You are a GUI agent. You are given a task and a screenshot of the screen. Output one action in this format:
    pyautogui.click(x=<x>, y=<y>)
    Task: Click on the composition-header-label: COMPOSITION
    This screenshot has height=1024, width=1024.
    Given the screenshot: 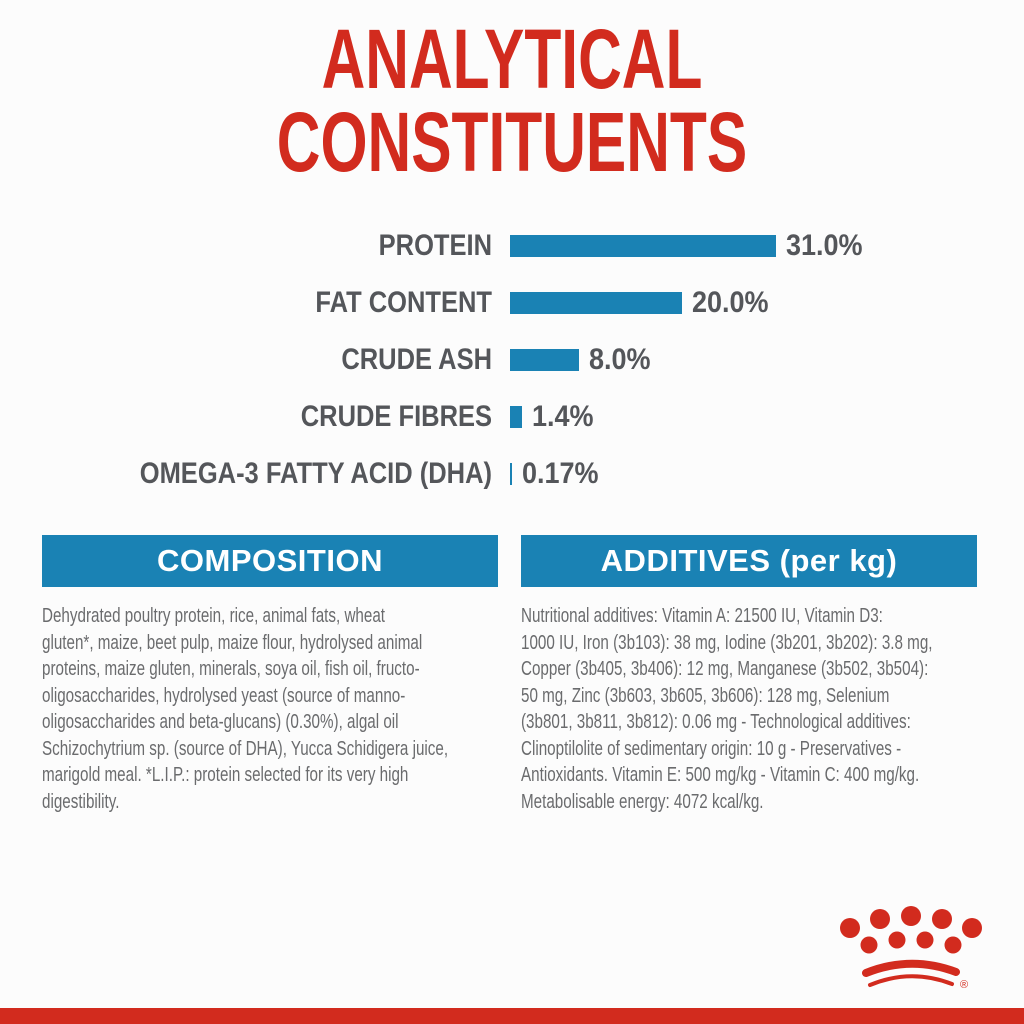 What is the action you would take?
    pyautogui.click(x=270, y=560)
    